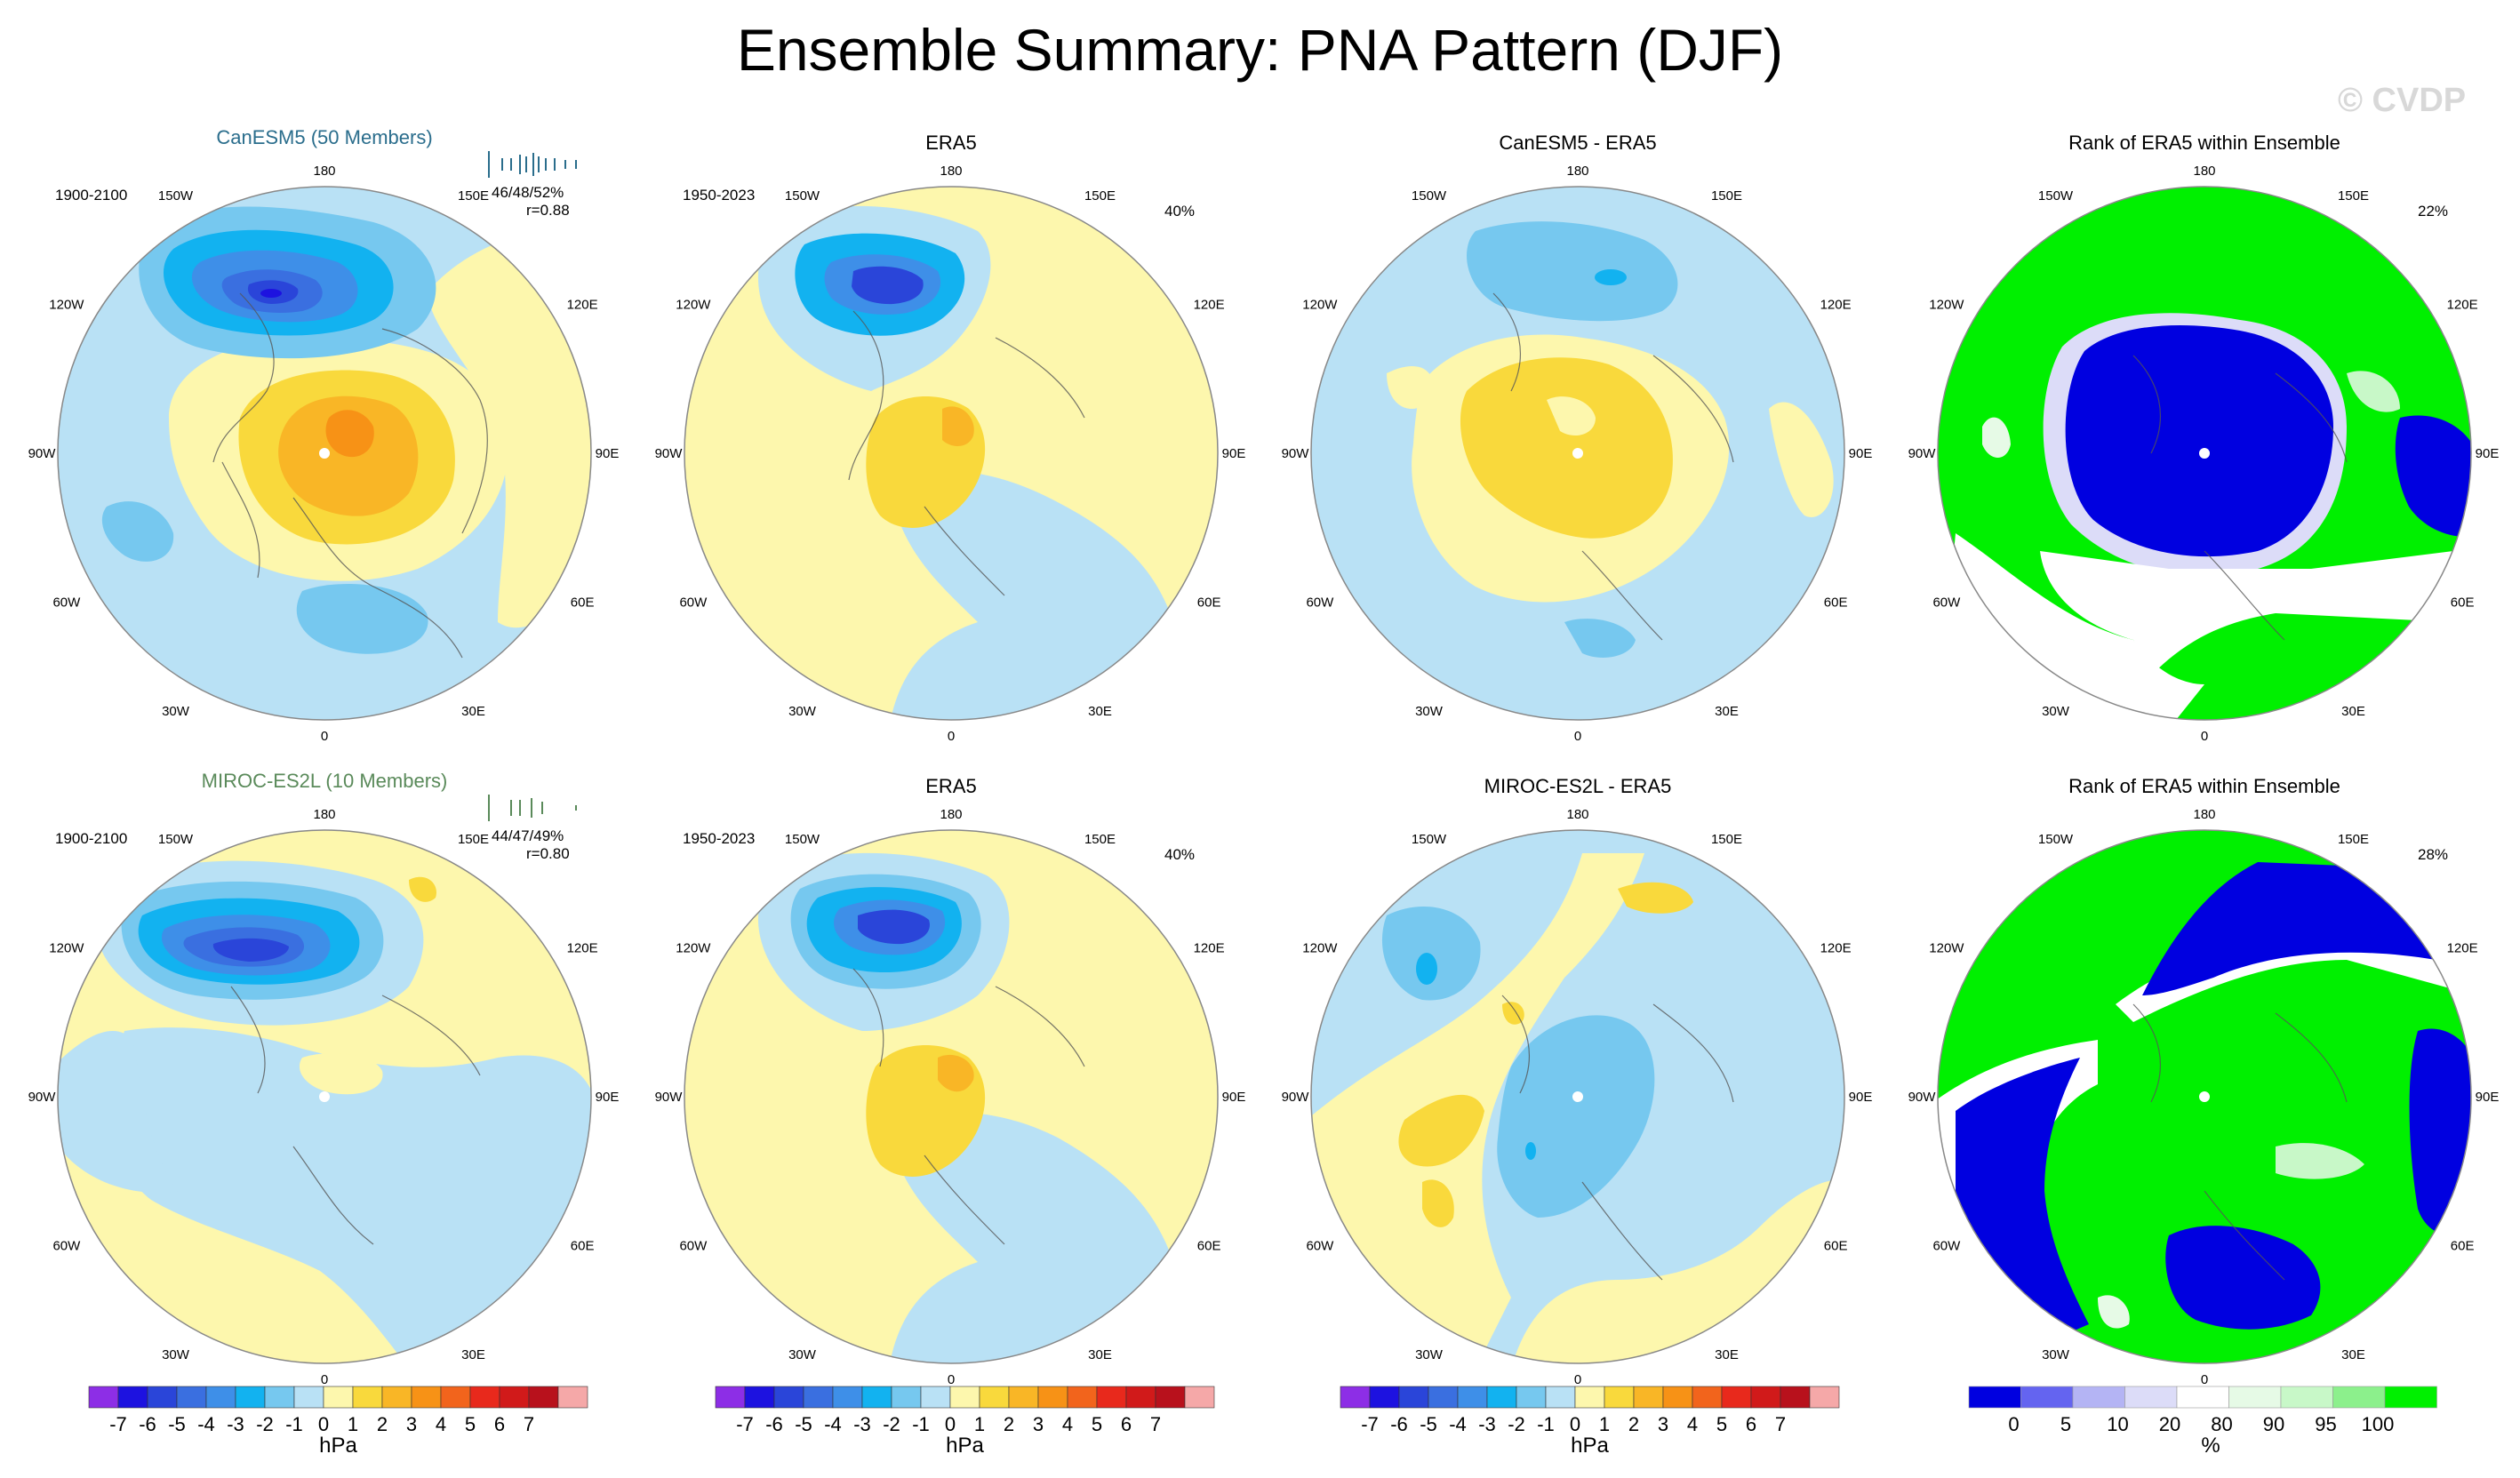  Describe the element at coordinates (338, 1422) in the screenshot. I see `colorbar-anomaly-1: -7 -6 -5 -4 -3 -2 -1 0 1 2 3 4 5 6 7 hPa` at that location.